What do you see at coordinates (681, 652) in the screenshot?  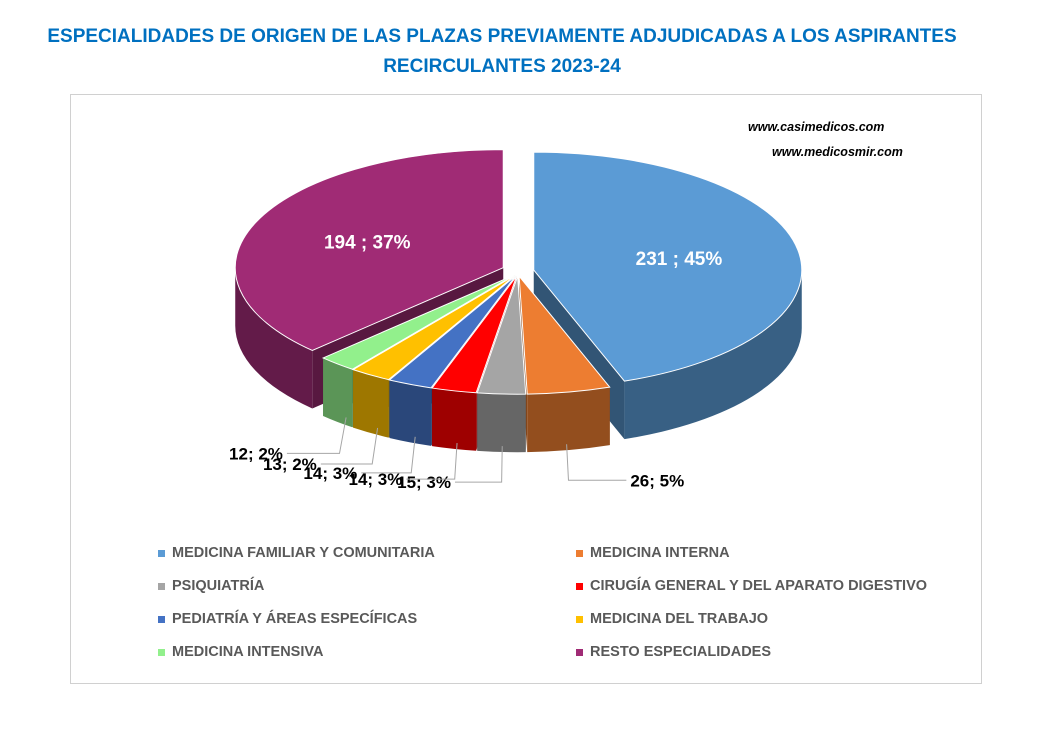 I see `legend-label: RESTO ESPECIALIDADES` at bounding box center [681, 652].